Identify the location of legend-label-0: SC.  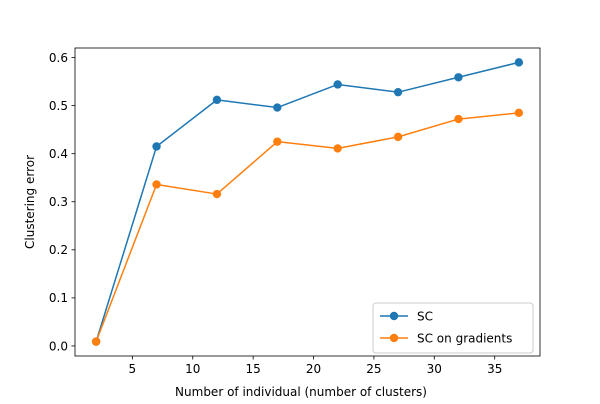
(425, 316).